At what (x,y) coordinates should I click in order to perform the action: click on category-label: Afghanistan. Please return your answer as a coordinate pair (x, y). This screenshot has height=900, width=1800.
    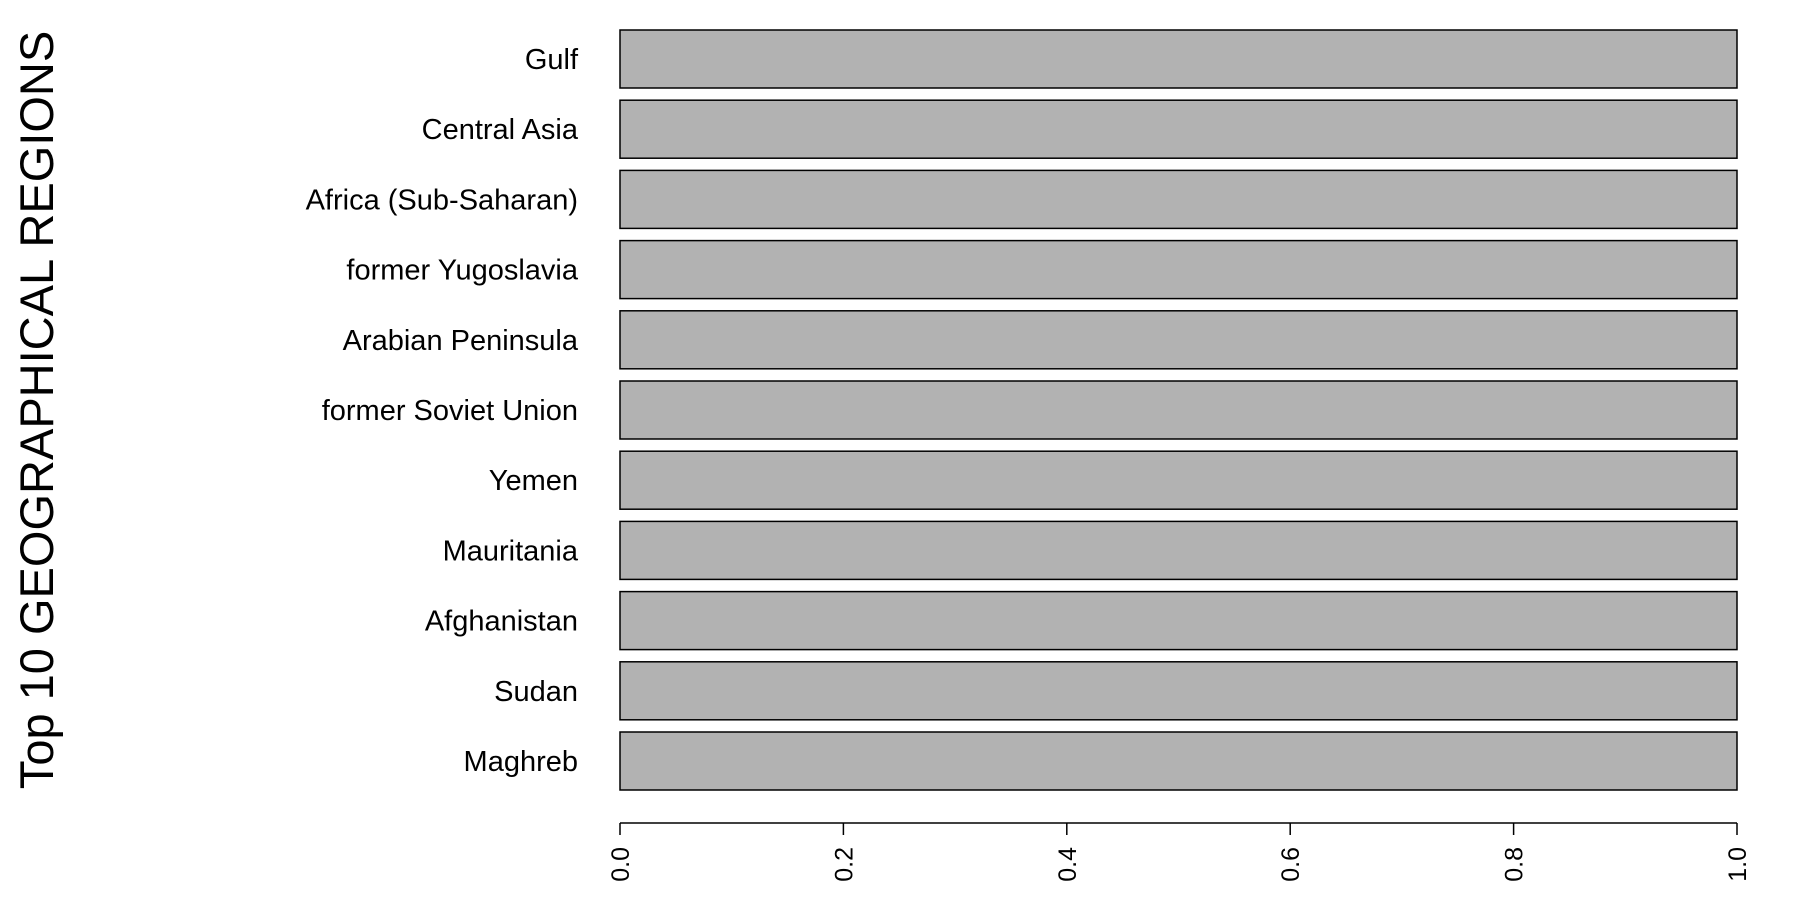
    Looking at the image, I should click on (501, 622).